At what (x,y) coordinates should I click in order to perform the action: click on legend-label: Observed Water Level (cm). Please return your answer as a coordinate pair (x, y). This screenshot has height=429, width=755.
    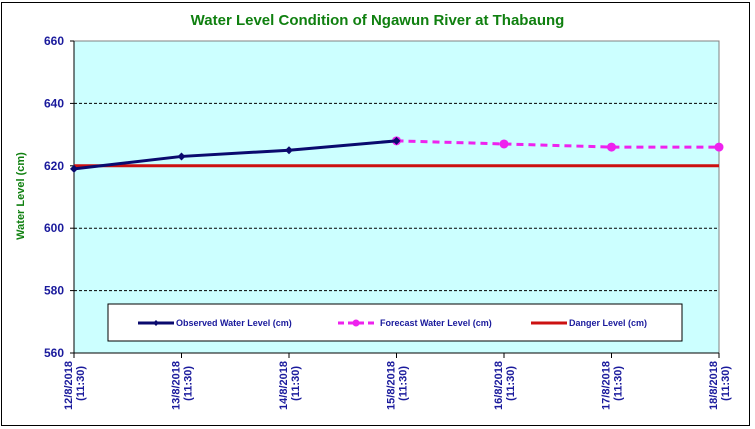
    Looking at the image, I should click on (234, 323).